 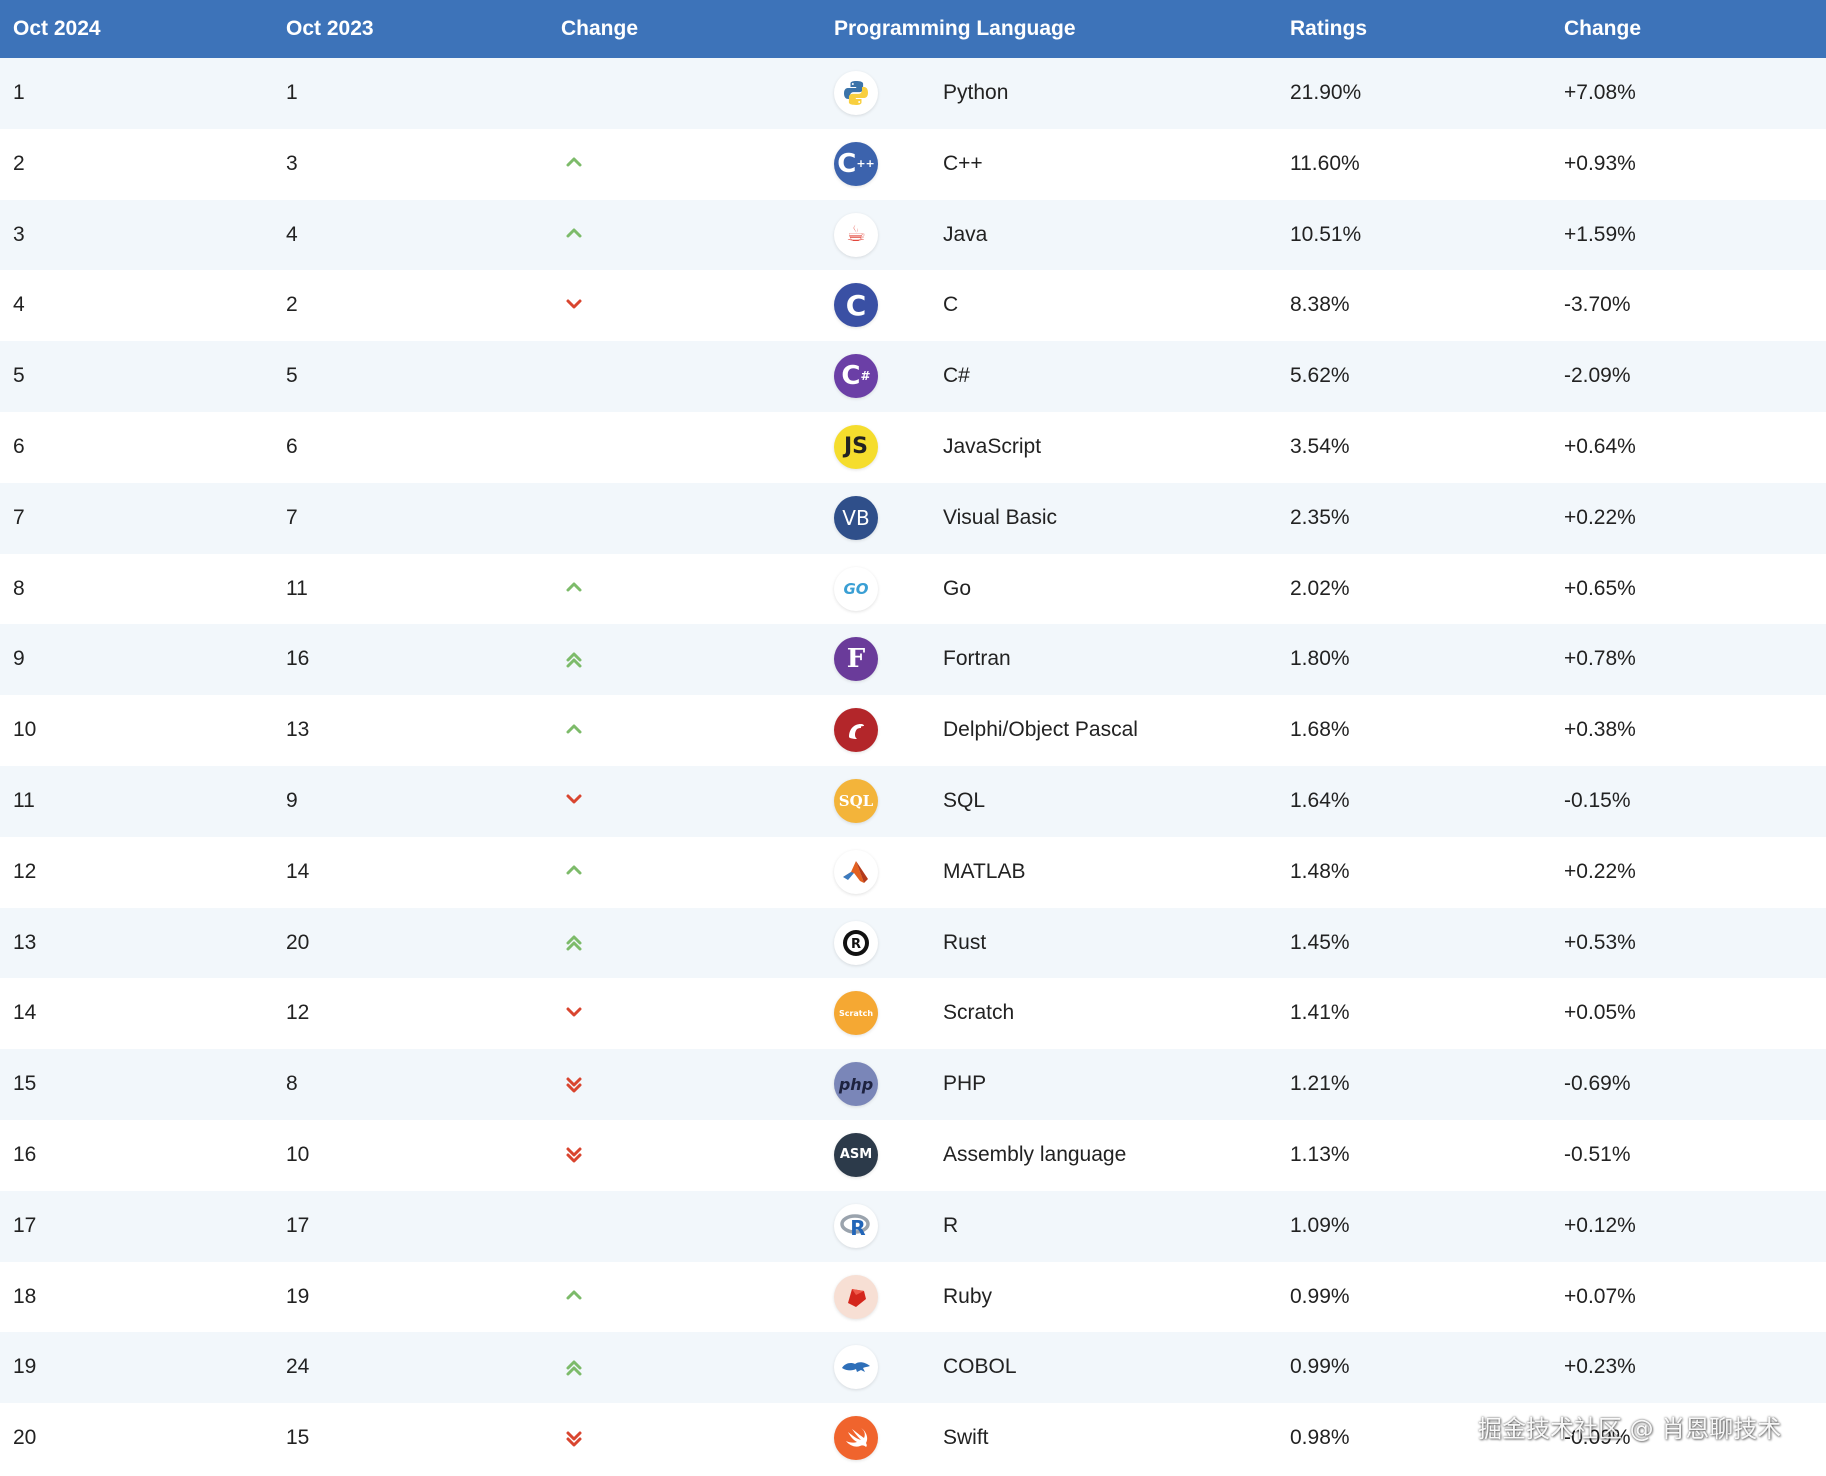 What do you see at coordinates (913, 1368) in the screenshot?
I see `table-row: 19 24 COBOL 0.99% +0.23%` at bounding box center [913, 1368].